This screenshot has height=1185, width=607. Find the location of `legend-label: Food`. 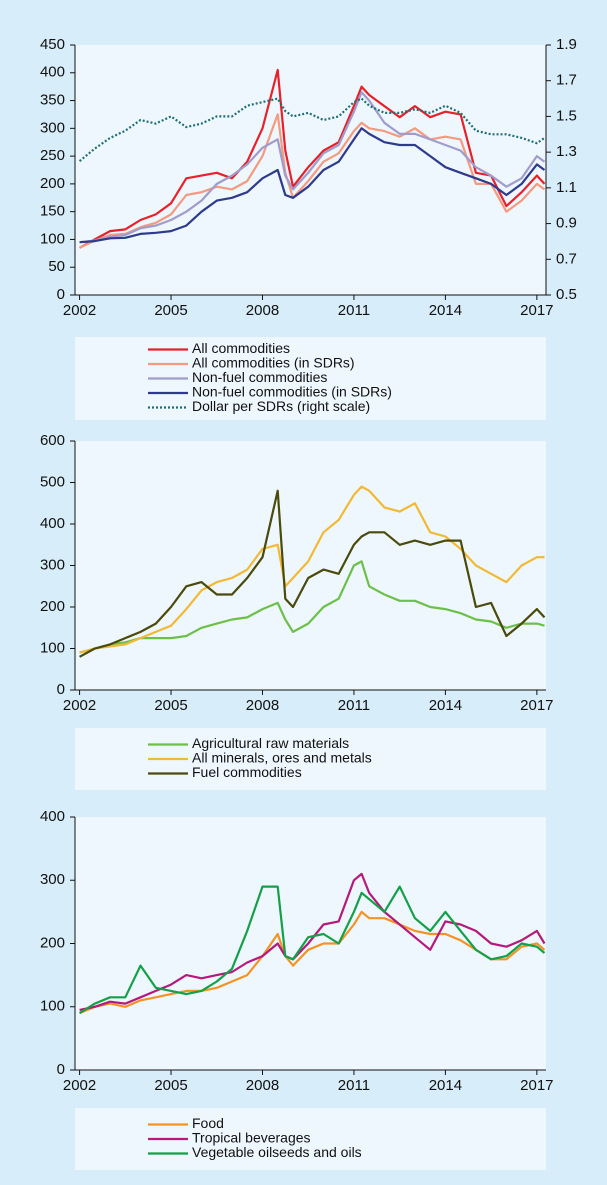

legend-label: Food is located at coordinates (208, 1123).